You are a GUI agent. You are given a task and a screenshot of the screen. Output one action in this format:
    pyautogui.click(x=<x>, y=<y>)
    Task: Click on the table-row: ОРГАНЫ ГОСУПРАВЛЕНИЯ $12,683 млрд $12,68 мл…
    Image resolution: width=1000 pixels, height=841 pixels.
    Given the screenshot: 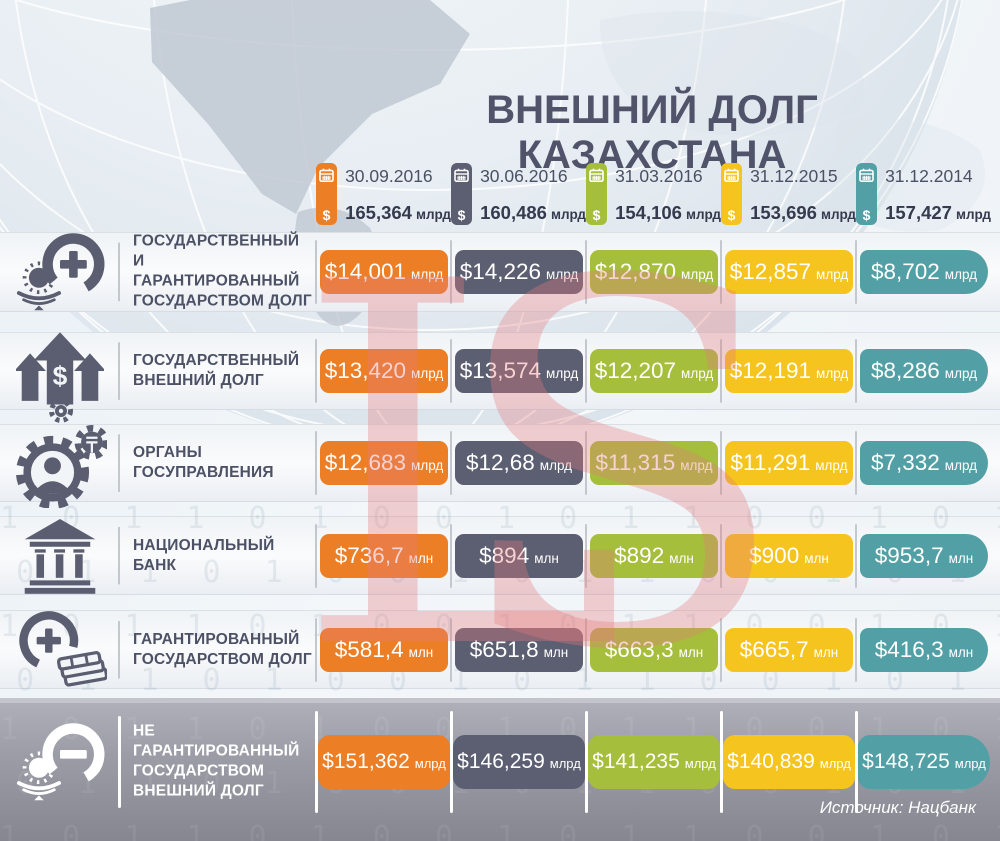 What is the action you would take?
    pyautogui.click(x=500, y=466)
    